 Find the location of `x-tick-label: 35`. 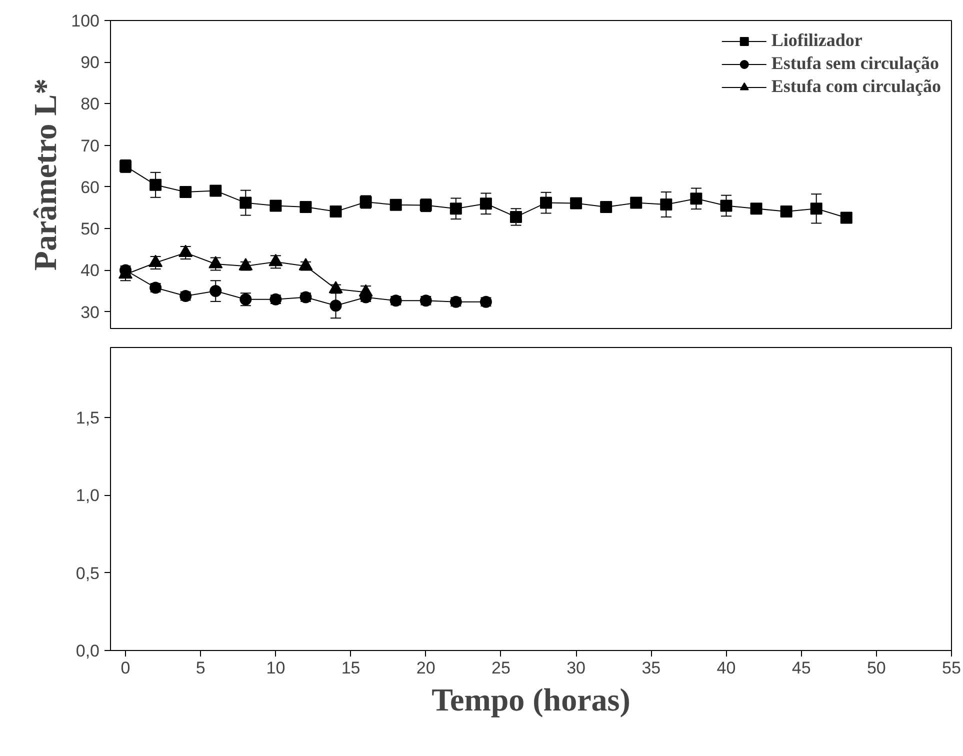

x-tick-label: 35 is located at coordinates (651, 668).